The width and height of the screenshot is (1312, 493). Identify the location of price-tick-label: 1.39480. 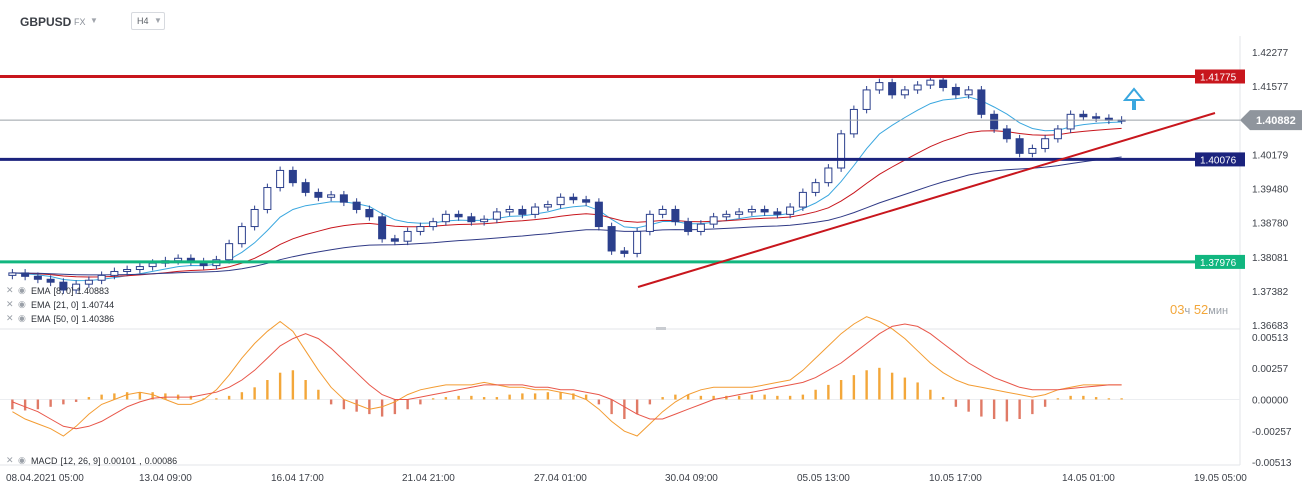
(1270, 190).